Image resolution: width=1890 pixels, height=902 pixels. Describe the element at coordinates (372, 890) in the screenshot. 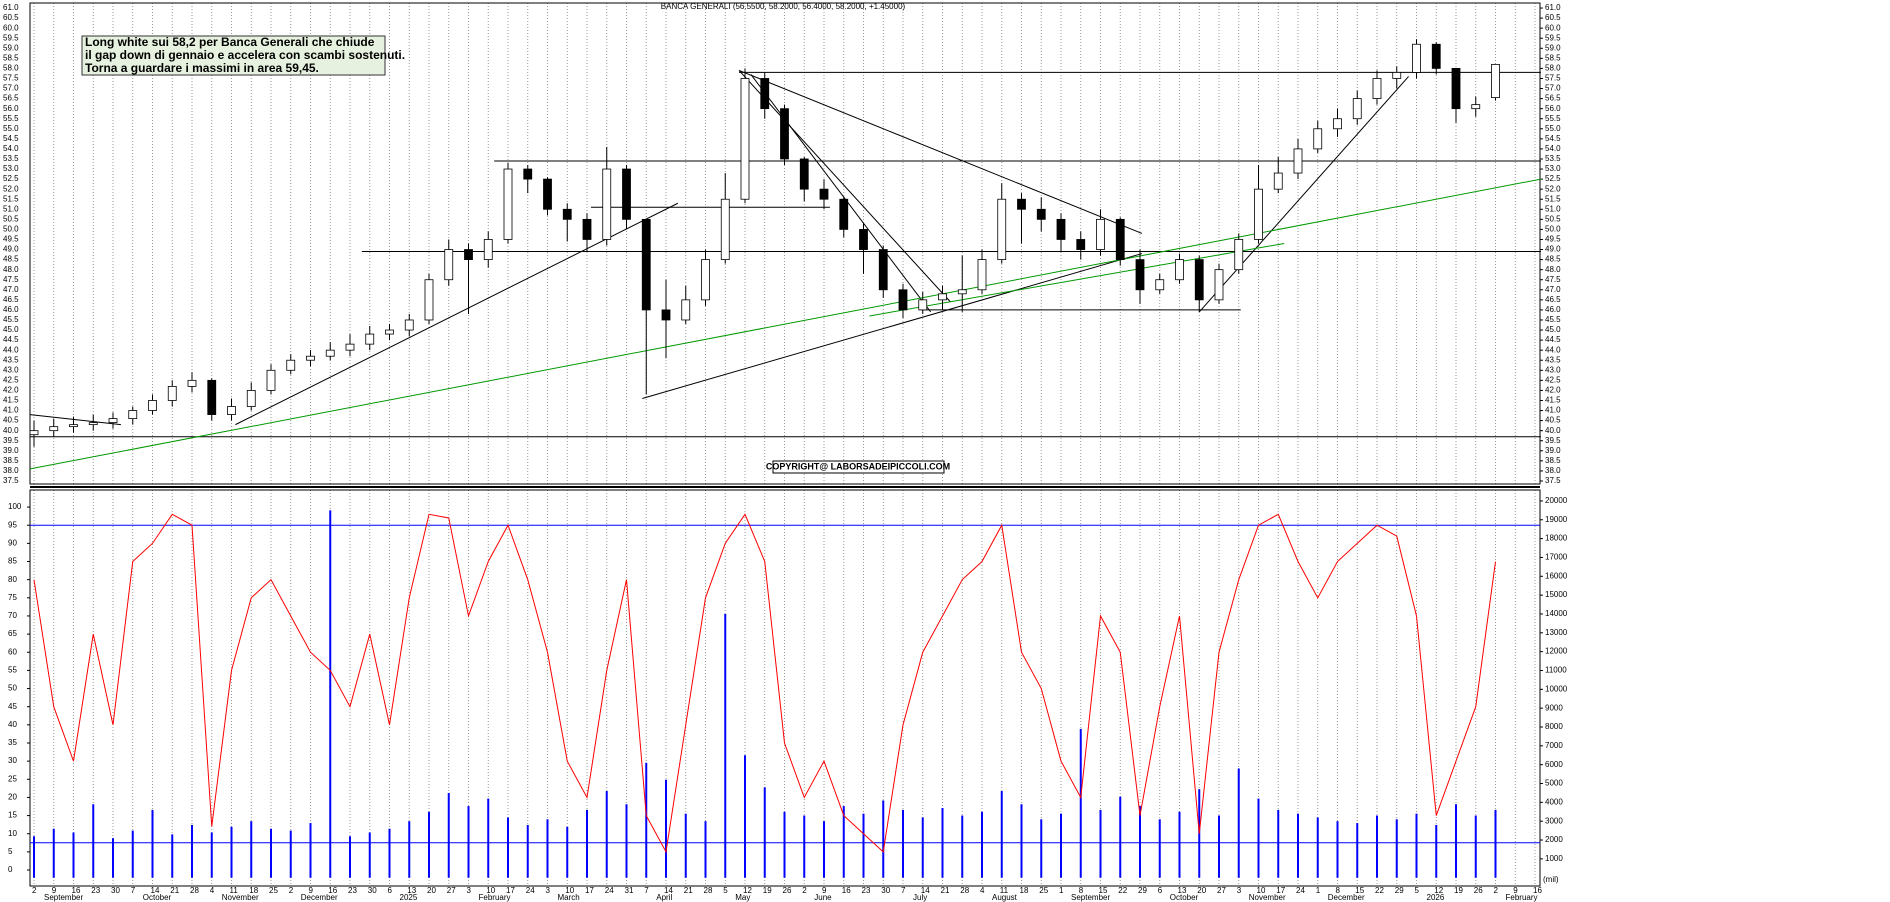

I see `x-tick-label: 30` at that location.